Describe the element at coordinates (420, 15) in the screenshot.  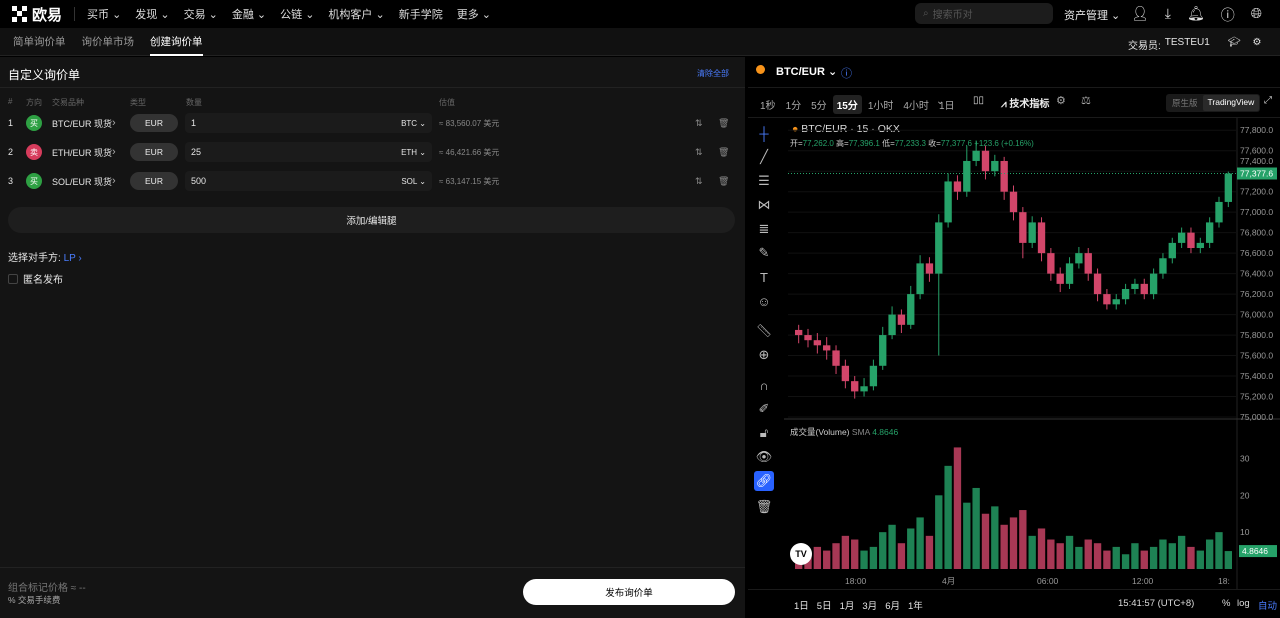
I see `nav-item: 新手学院` at that location.